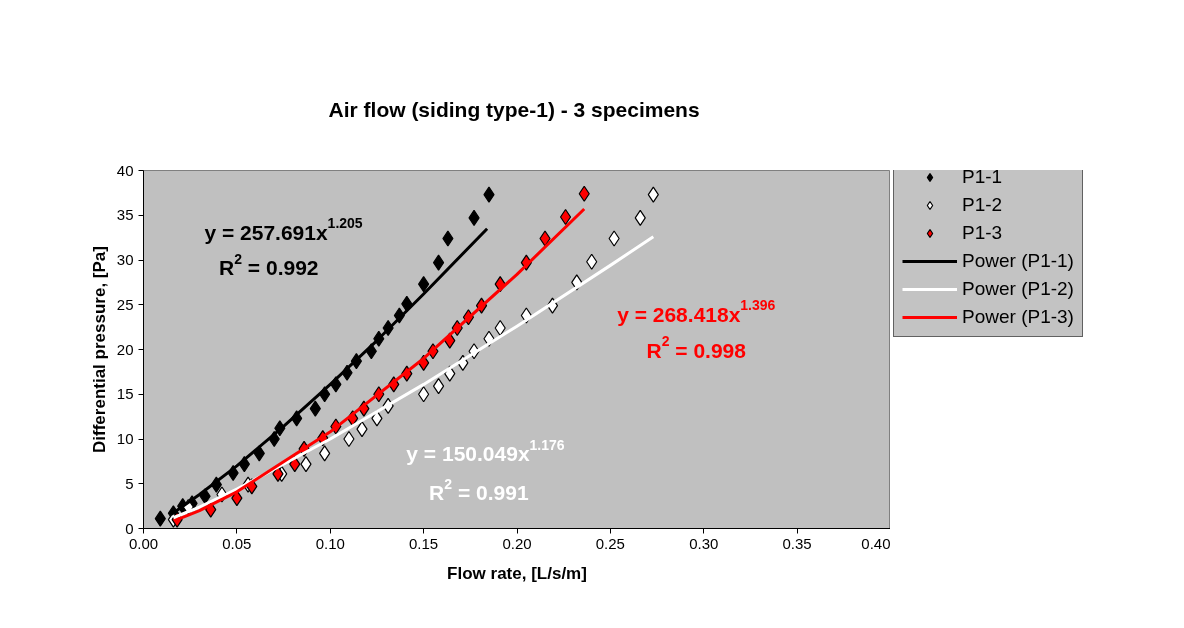 This screenshot has width=1184, height=628. Describe the element at coordinates (129, 528) in the screenshot. I see `y-tick-label: 0` at that location.